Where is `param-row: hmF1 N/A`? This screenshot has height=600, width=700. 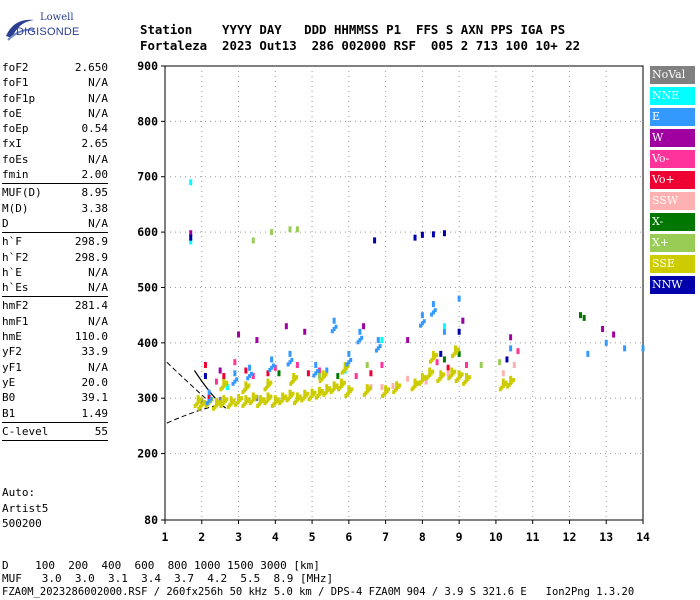 param-row: hmF1 N/A is located at coordinates (55, 321).